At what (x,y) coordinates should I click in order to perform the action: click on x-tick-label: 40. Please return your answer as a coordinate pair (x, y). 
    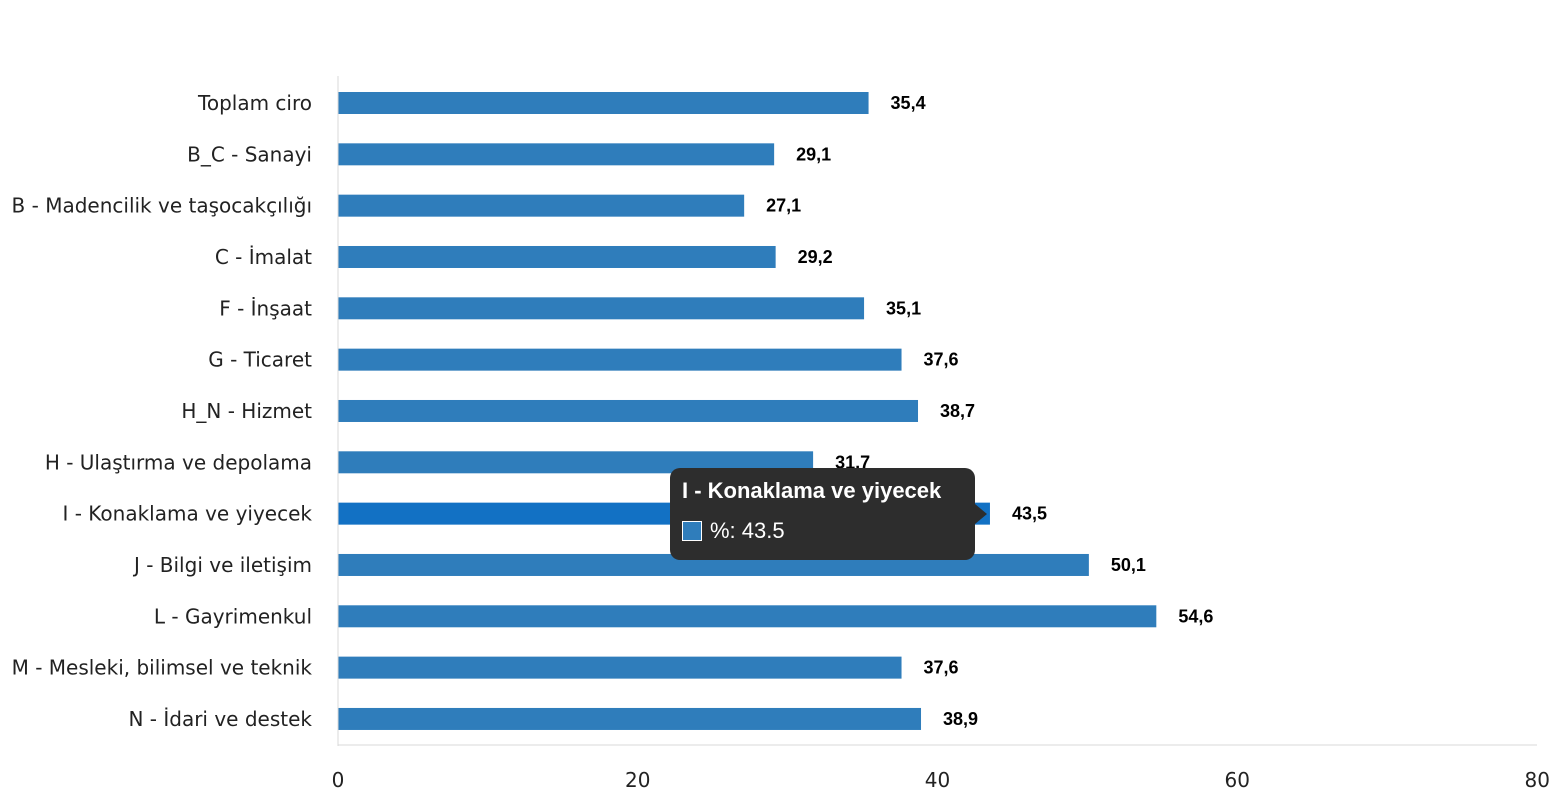
    Looking at the image, I should click on (937, 780).